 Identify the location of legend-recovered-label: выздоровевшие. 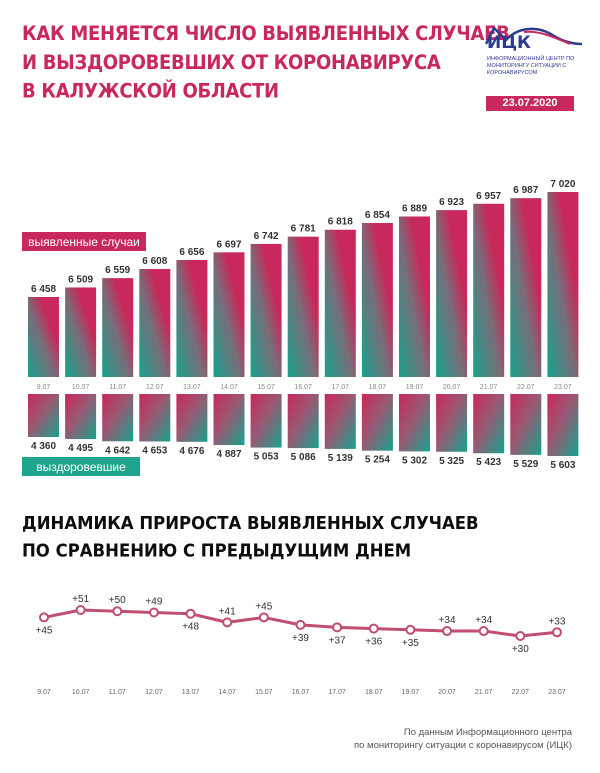
(81, 467).